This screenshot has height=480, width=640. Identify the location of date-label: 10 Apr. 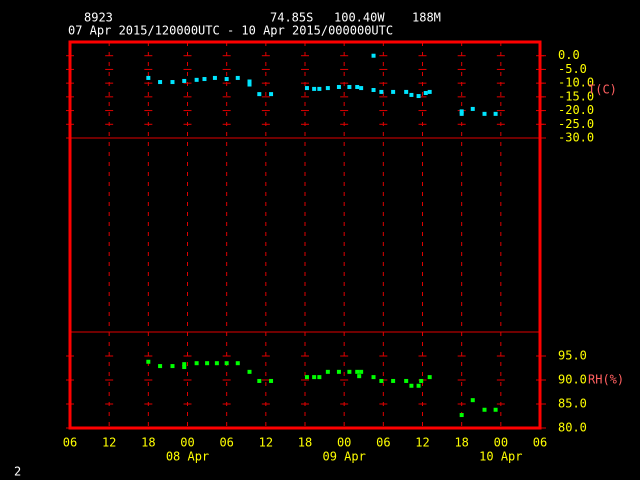
(500, 457).